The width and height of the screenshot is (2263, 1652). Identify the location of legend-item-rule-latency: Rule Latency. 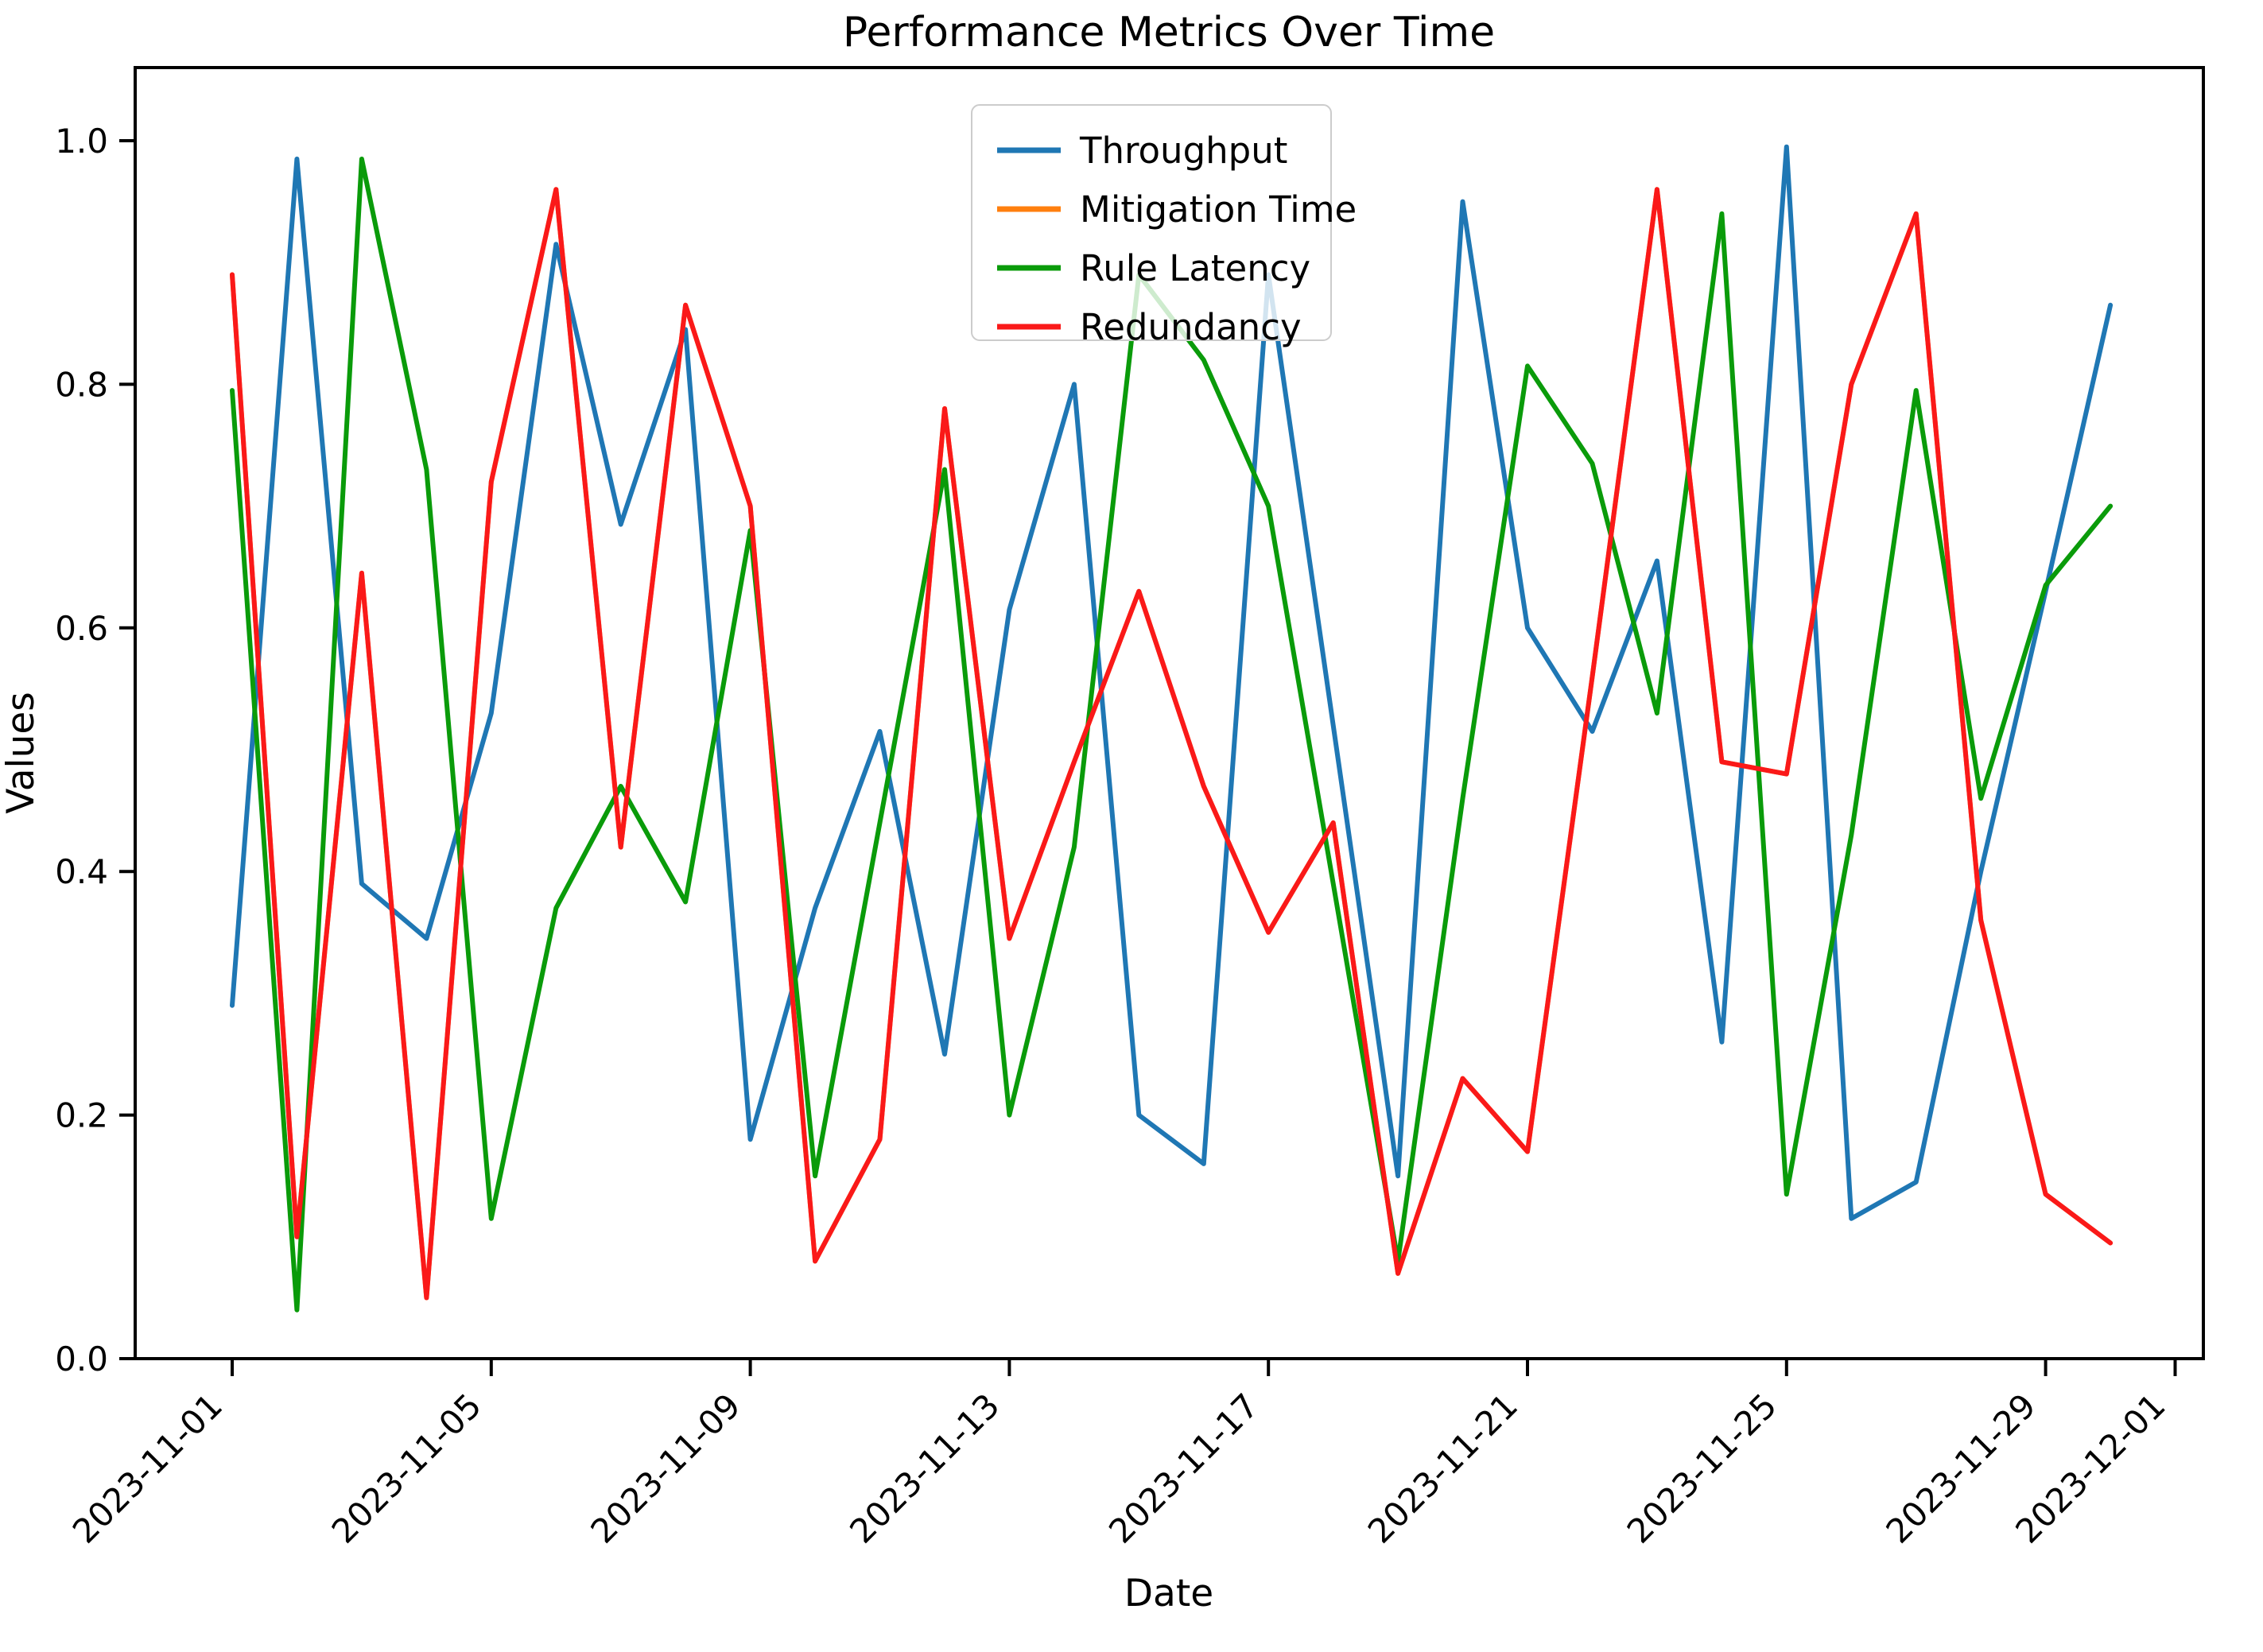
(1153, 268).